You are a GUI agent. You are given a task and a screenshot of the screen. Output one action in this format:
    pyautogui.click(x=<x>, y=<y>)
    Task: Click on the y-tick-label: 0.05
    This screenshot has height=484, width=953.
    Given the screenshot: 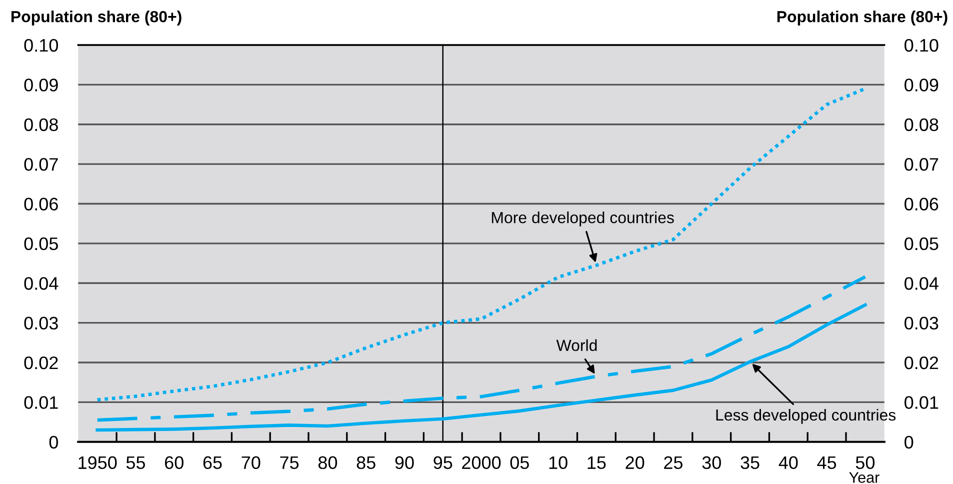 What is the action you would take?
    pyautogui.click(x=41, y=243)
    